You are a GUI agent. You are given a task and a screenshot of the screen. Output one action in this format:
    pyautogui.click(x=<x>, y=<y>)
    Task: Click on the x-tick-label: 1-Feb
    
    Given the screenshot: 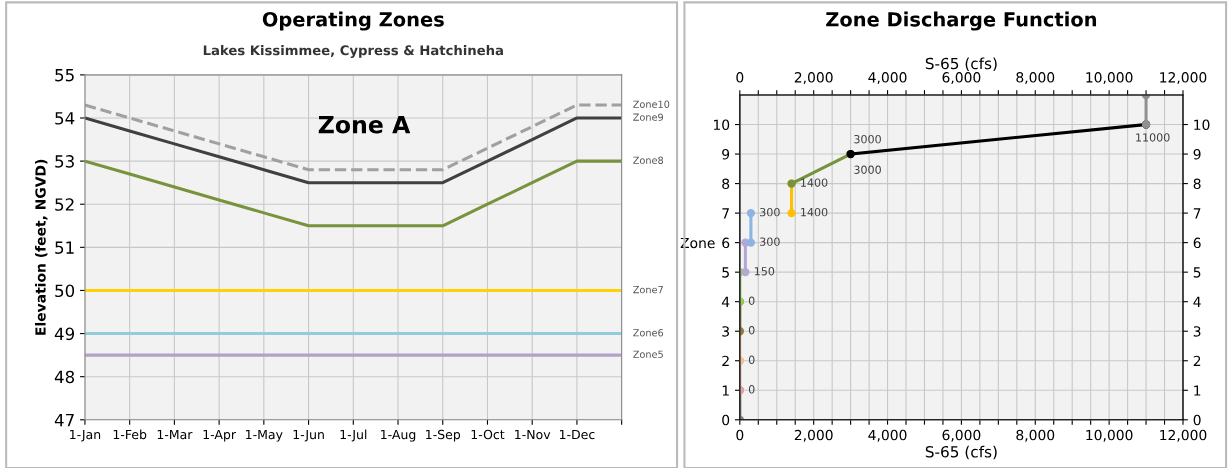 What is the action you would take?
    pyautogui.click(x=130, y=434)
    